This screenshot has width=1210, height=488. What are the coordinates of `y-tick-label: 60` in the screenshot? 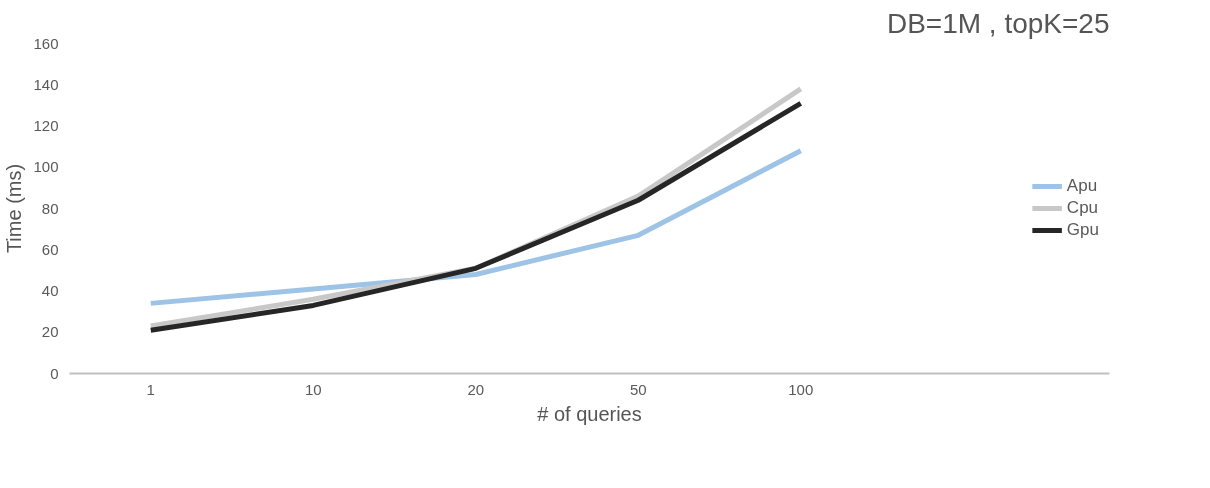 It's located at (50, 249).